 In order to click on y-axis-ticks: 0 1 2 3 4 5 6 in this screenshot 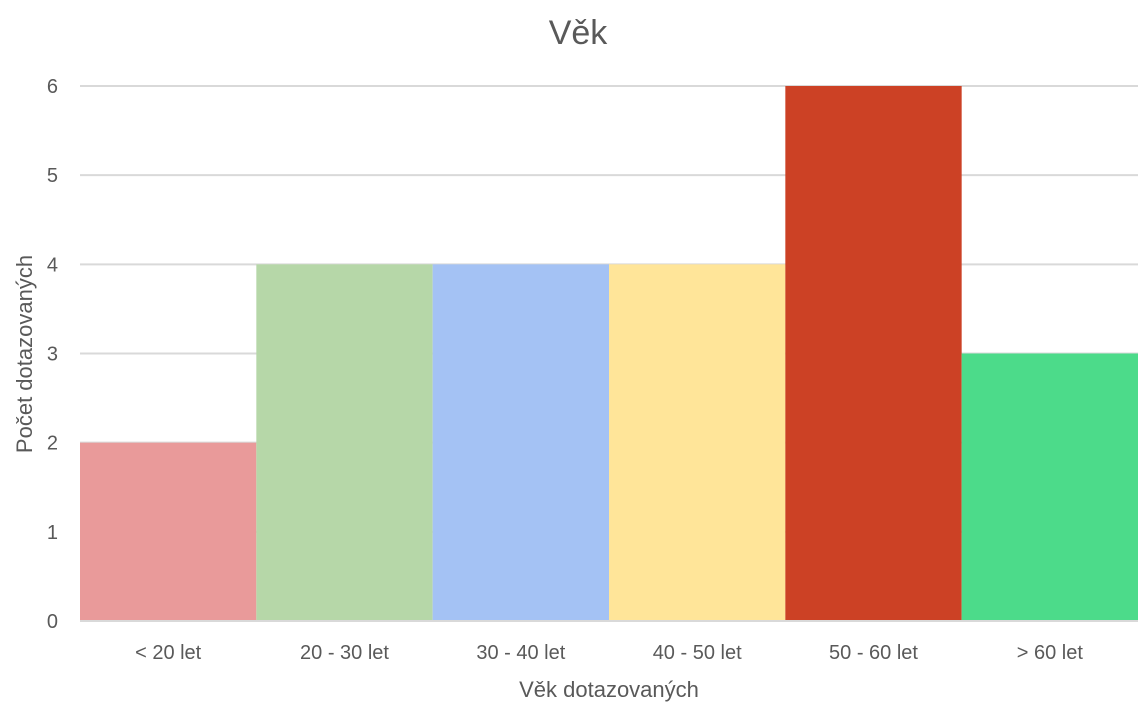, I will do `click(52, 354)`.